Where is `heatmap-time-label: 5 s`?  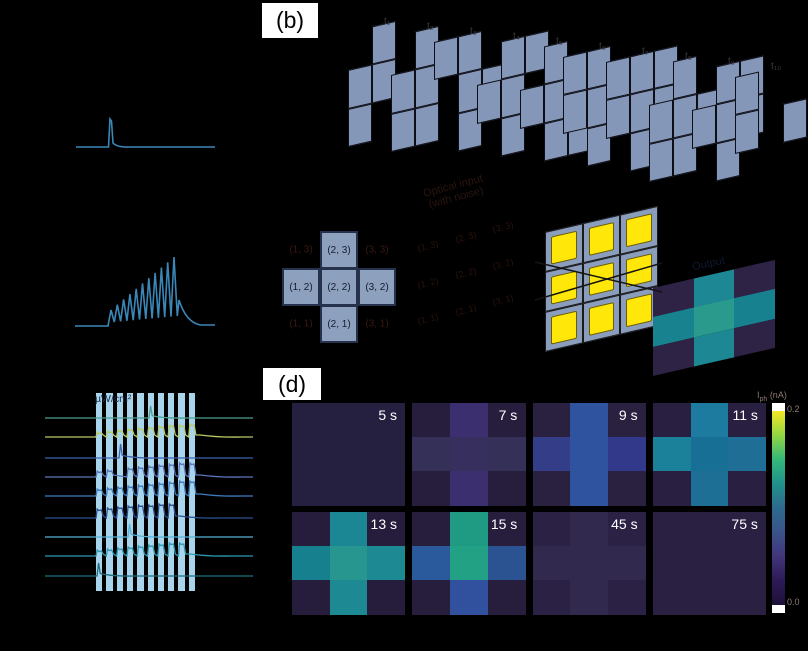
heatmap-time-label: 5 s is located at coordinates (387, 415).